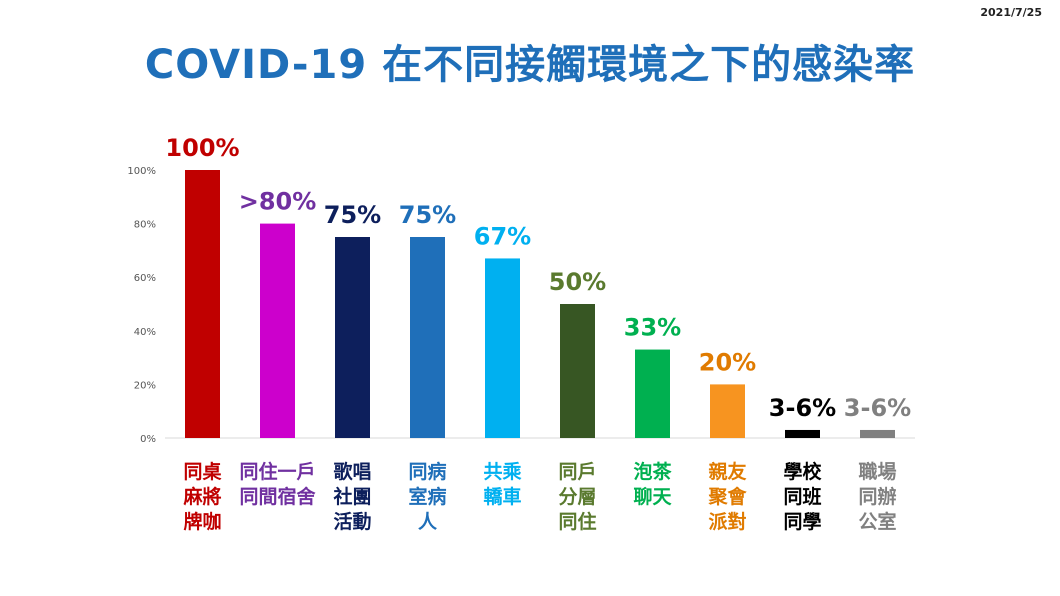 The image size is (1060, 596). What do you see at coordinates (201, 496) in the screenshot?
I see `category-label: 麻將` at bounding box center [201, 496].